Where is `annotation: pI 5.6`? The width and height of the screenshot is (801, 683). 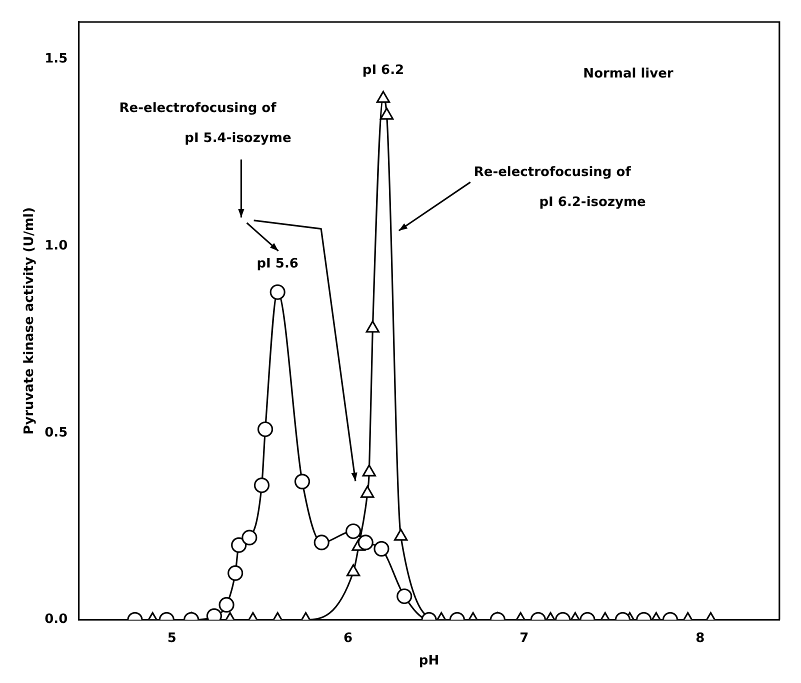
annotation: pI 5.6 is located at coordinates (277, 264).